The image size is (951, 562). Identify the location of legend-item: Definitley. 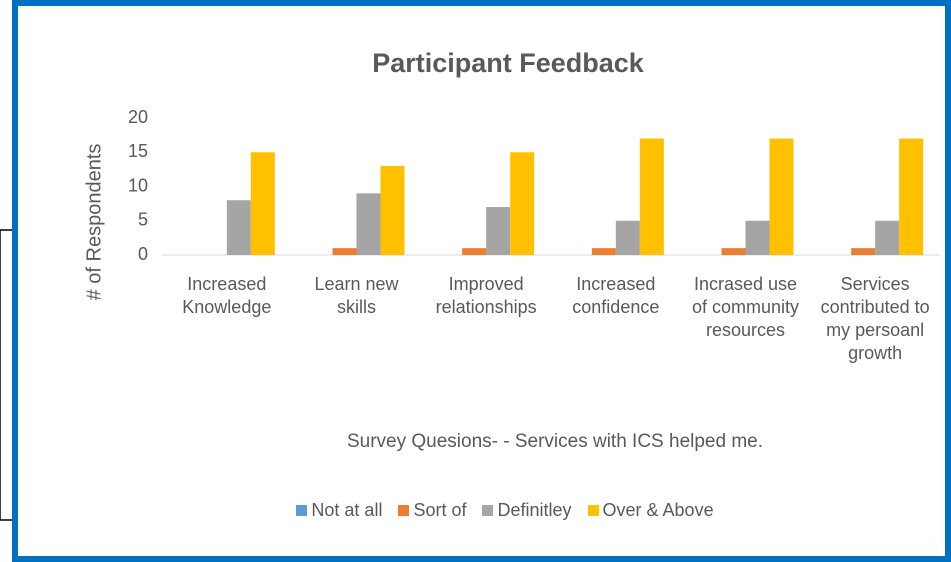
(527, 510).